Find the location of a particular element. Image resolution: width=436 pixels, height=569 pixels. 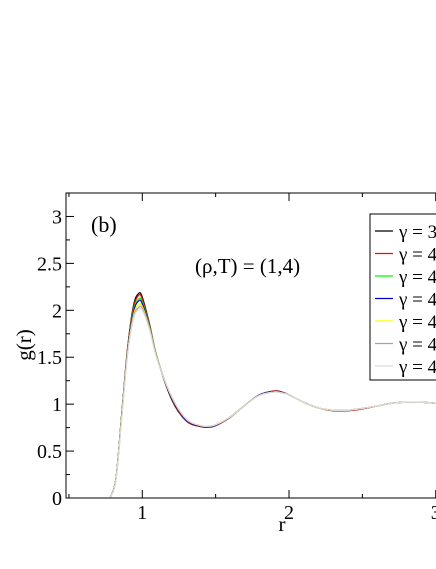

x-tick-label: 3 is located at coordinates (433, 513).